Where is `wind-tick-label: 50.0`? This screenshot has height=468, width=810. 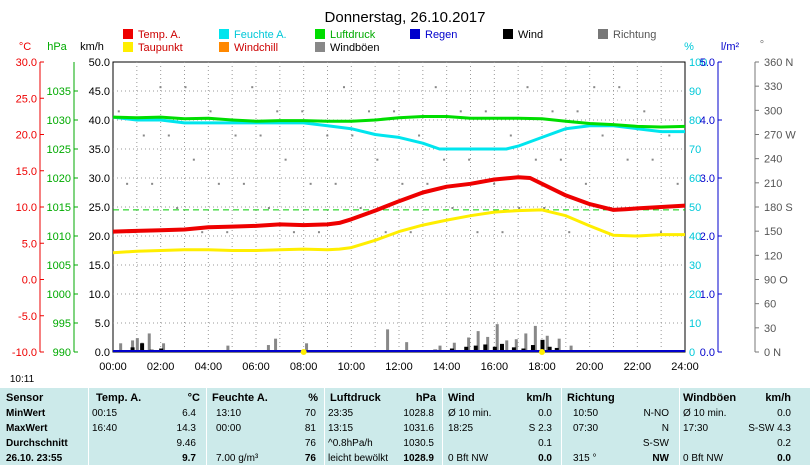 wind-tick-label: 50.0 is located at coordinates (99, 63).